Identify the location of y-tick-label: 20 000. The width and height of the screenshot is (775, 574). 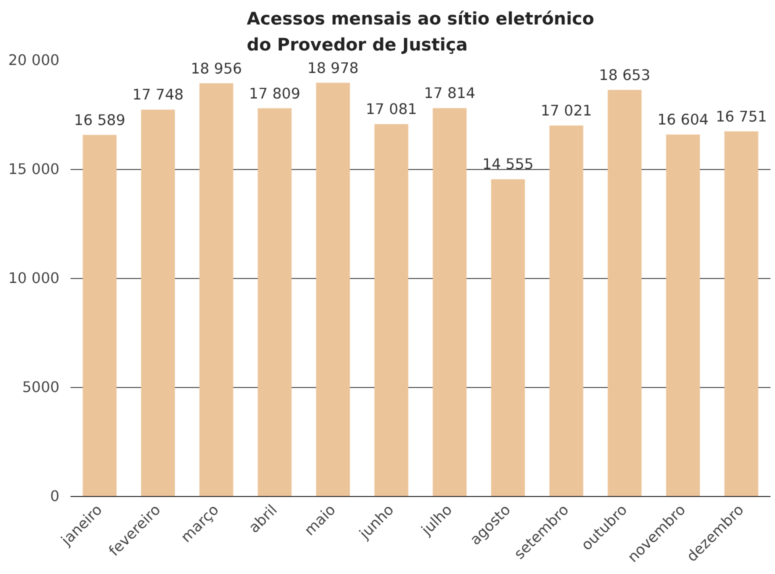
(34, 60).